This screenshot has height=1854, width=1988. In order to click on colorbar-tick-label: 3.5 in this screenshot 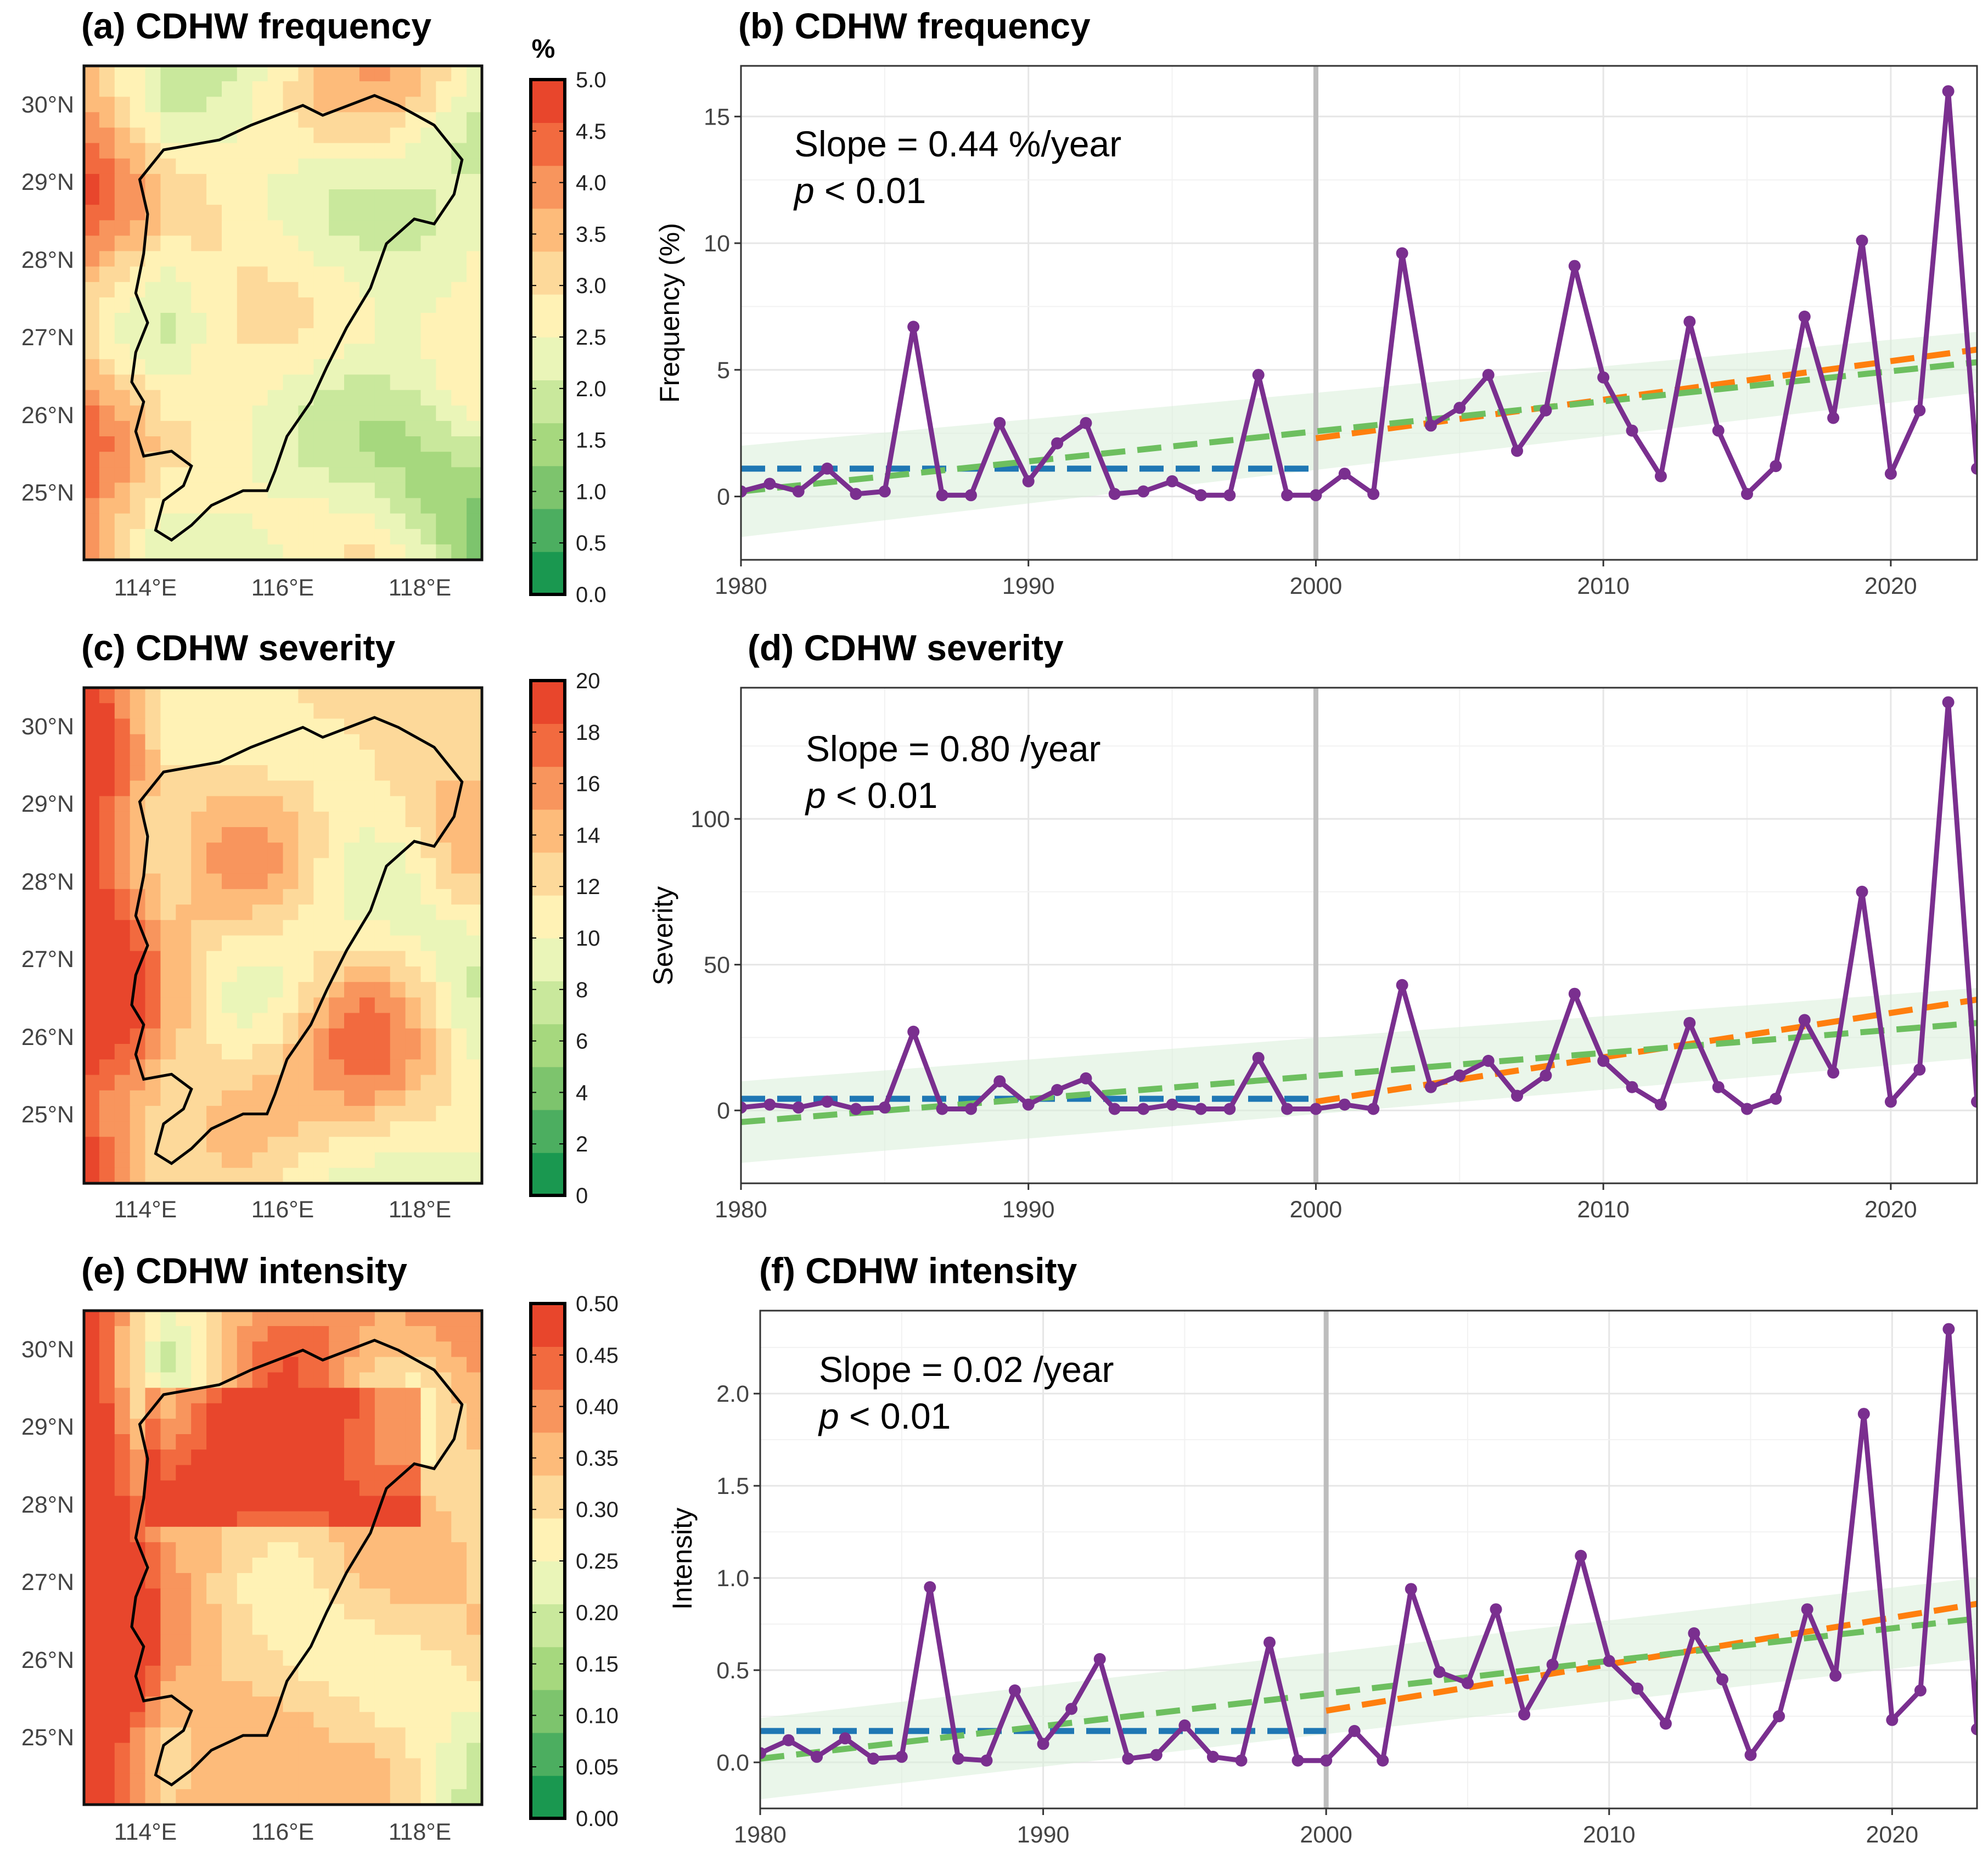, I will do `click(591, 234)`.